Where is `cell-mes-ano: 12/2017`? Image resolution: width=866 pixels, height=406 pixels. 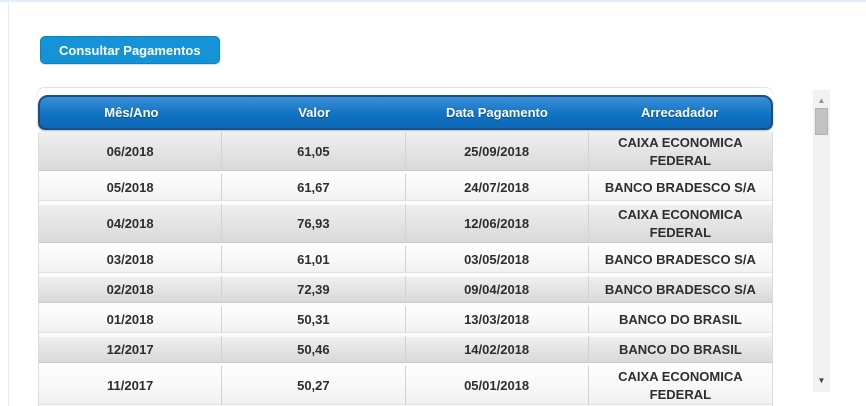 cell-mes-ano: 12/2017 is located at coordinates (131, 350).